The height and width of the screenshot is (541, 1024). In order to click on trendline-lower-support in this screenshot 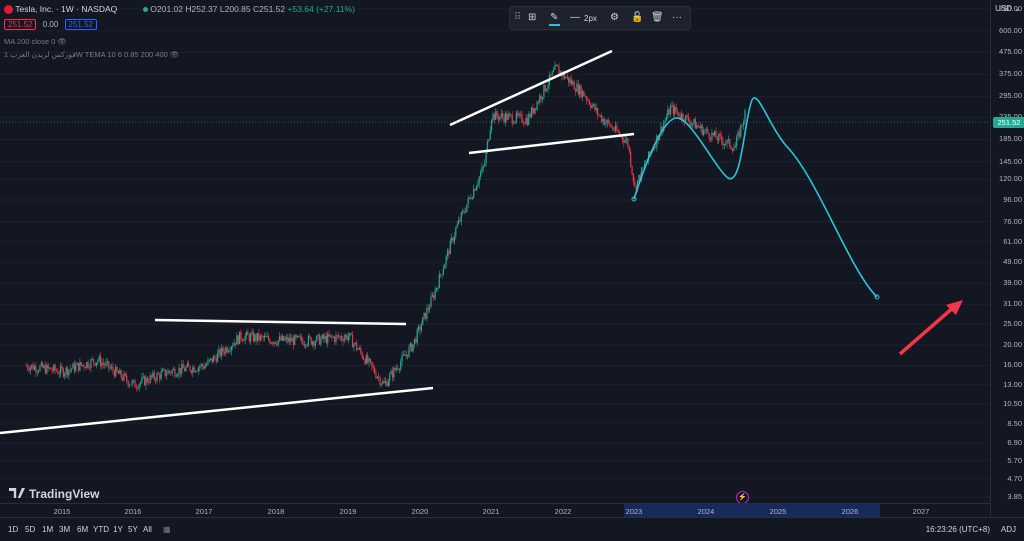, I will do `click(217, 410)`.